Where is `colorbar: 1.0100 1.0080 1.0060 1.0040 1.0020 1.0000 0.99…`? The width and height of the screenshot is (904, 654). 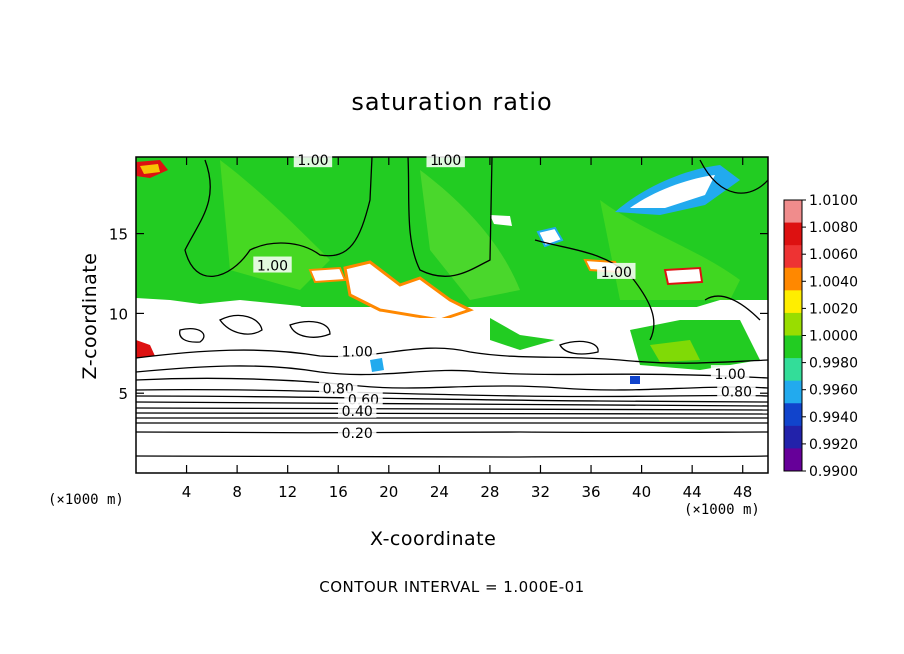 colorbar: 1.0100 1.0080 1.0060 1.0040 1.0020 1.0000 0.99… is located at coordinates (820, 336).